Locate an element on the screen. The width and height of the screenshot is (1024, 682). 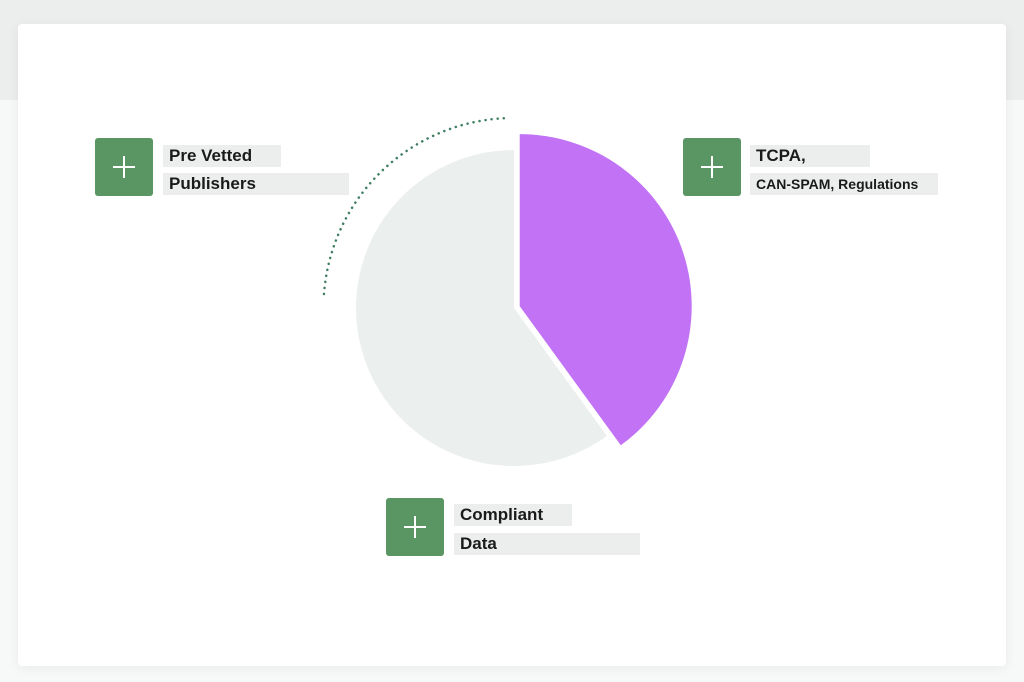
pie-slice-other is located at coordinates (481, 308).